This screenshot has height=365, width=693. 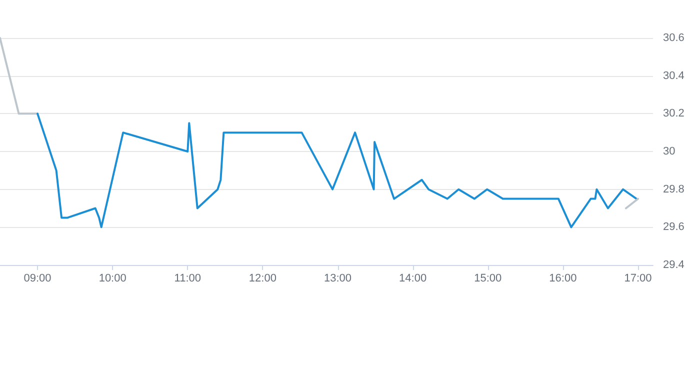 I want to click on x-tick-label: 15:00, so click(x=488, y=278).